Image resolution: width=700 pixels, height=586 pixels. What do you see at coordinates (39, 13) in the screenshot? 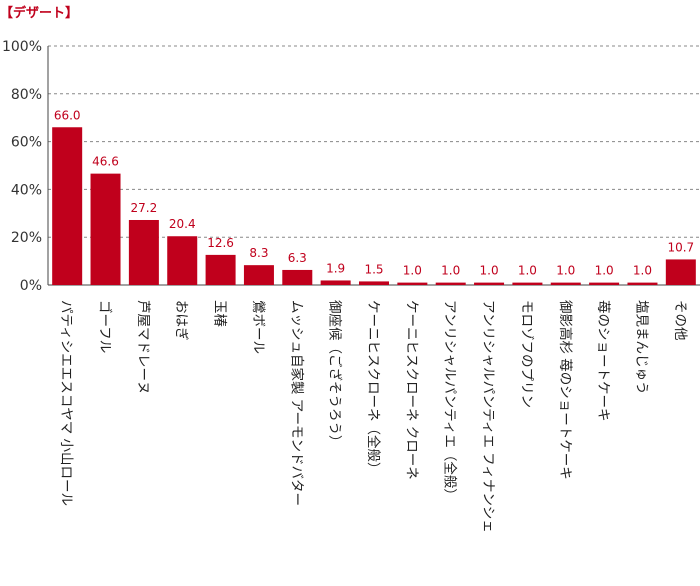
I see `chart-title: 【デザート】` at bounding box center [39, 13].